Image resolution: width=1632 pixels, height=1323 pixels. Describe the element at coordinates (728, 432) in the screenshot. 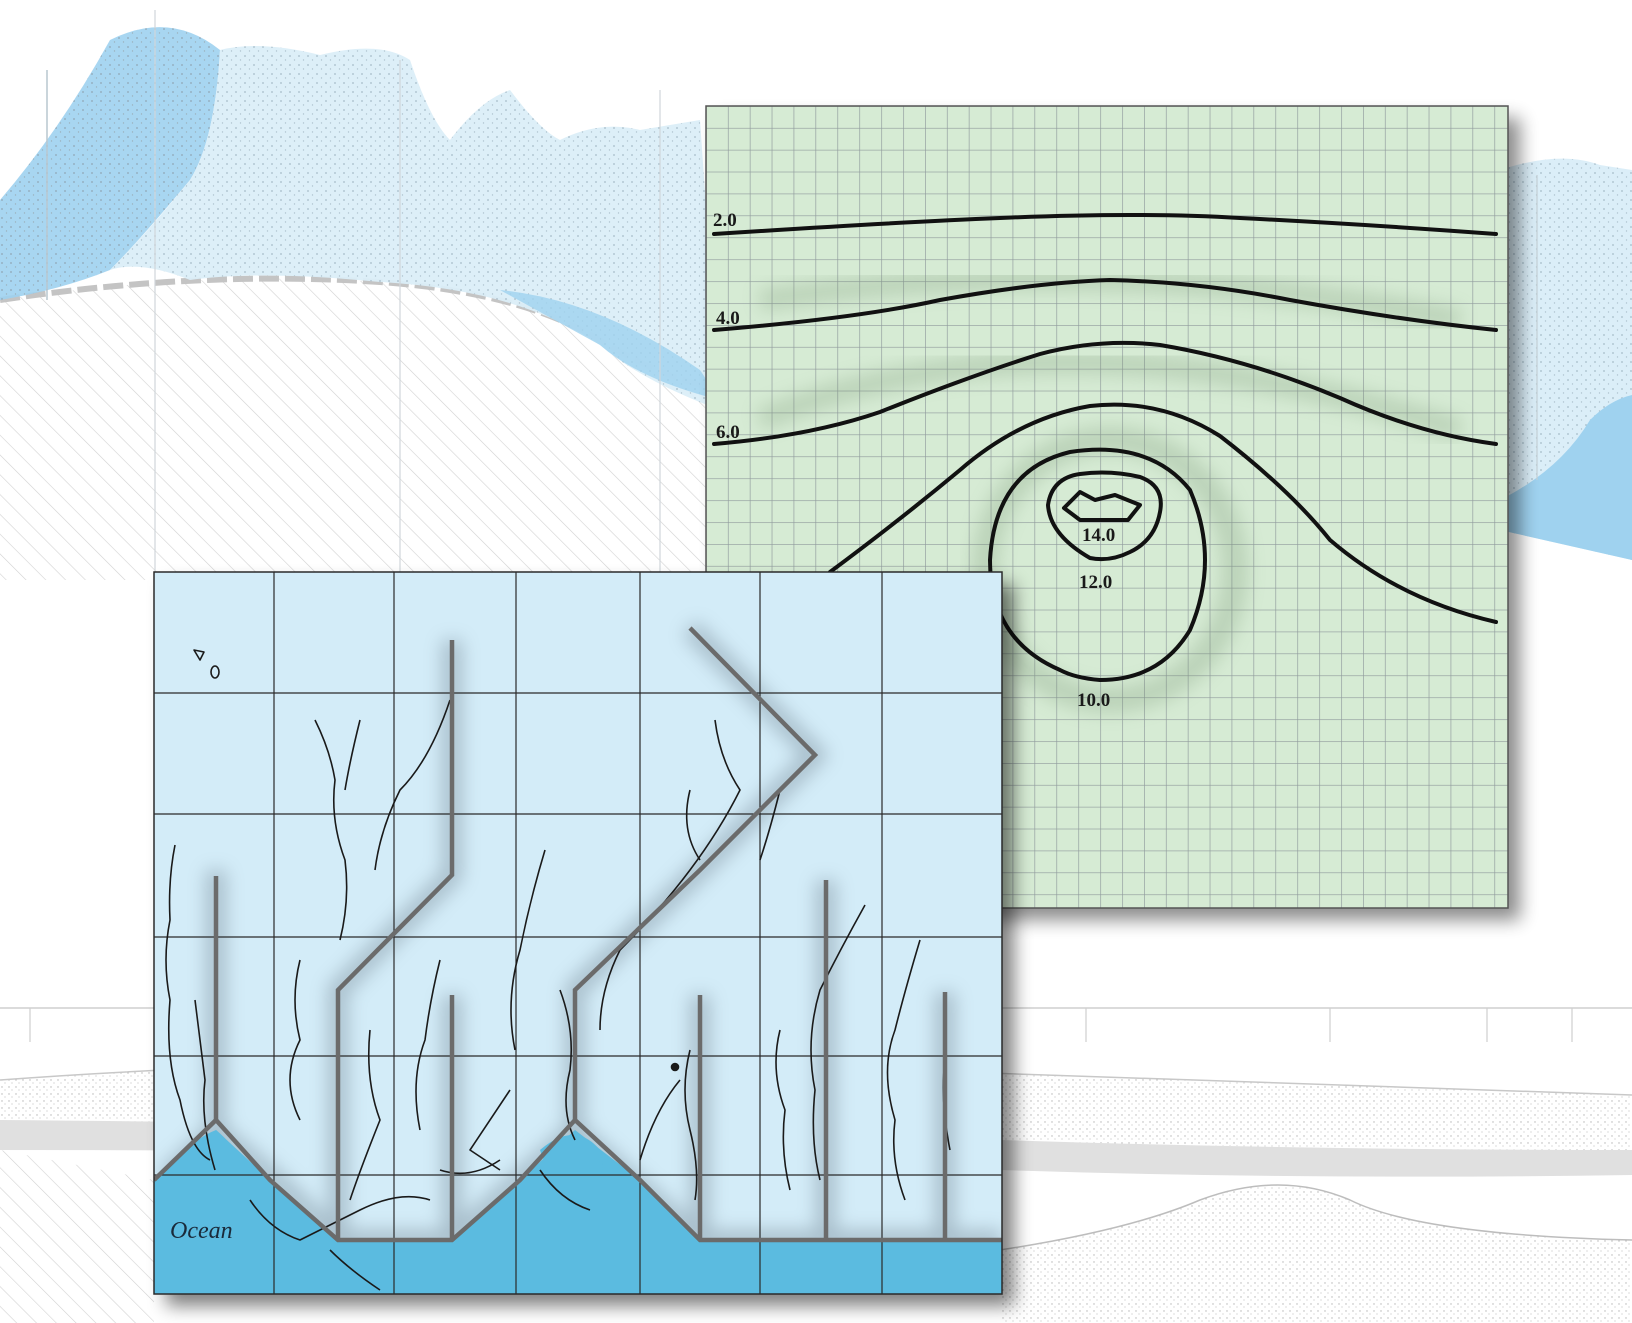

I see `contour-label-6: 6.0` at that location.